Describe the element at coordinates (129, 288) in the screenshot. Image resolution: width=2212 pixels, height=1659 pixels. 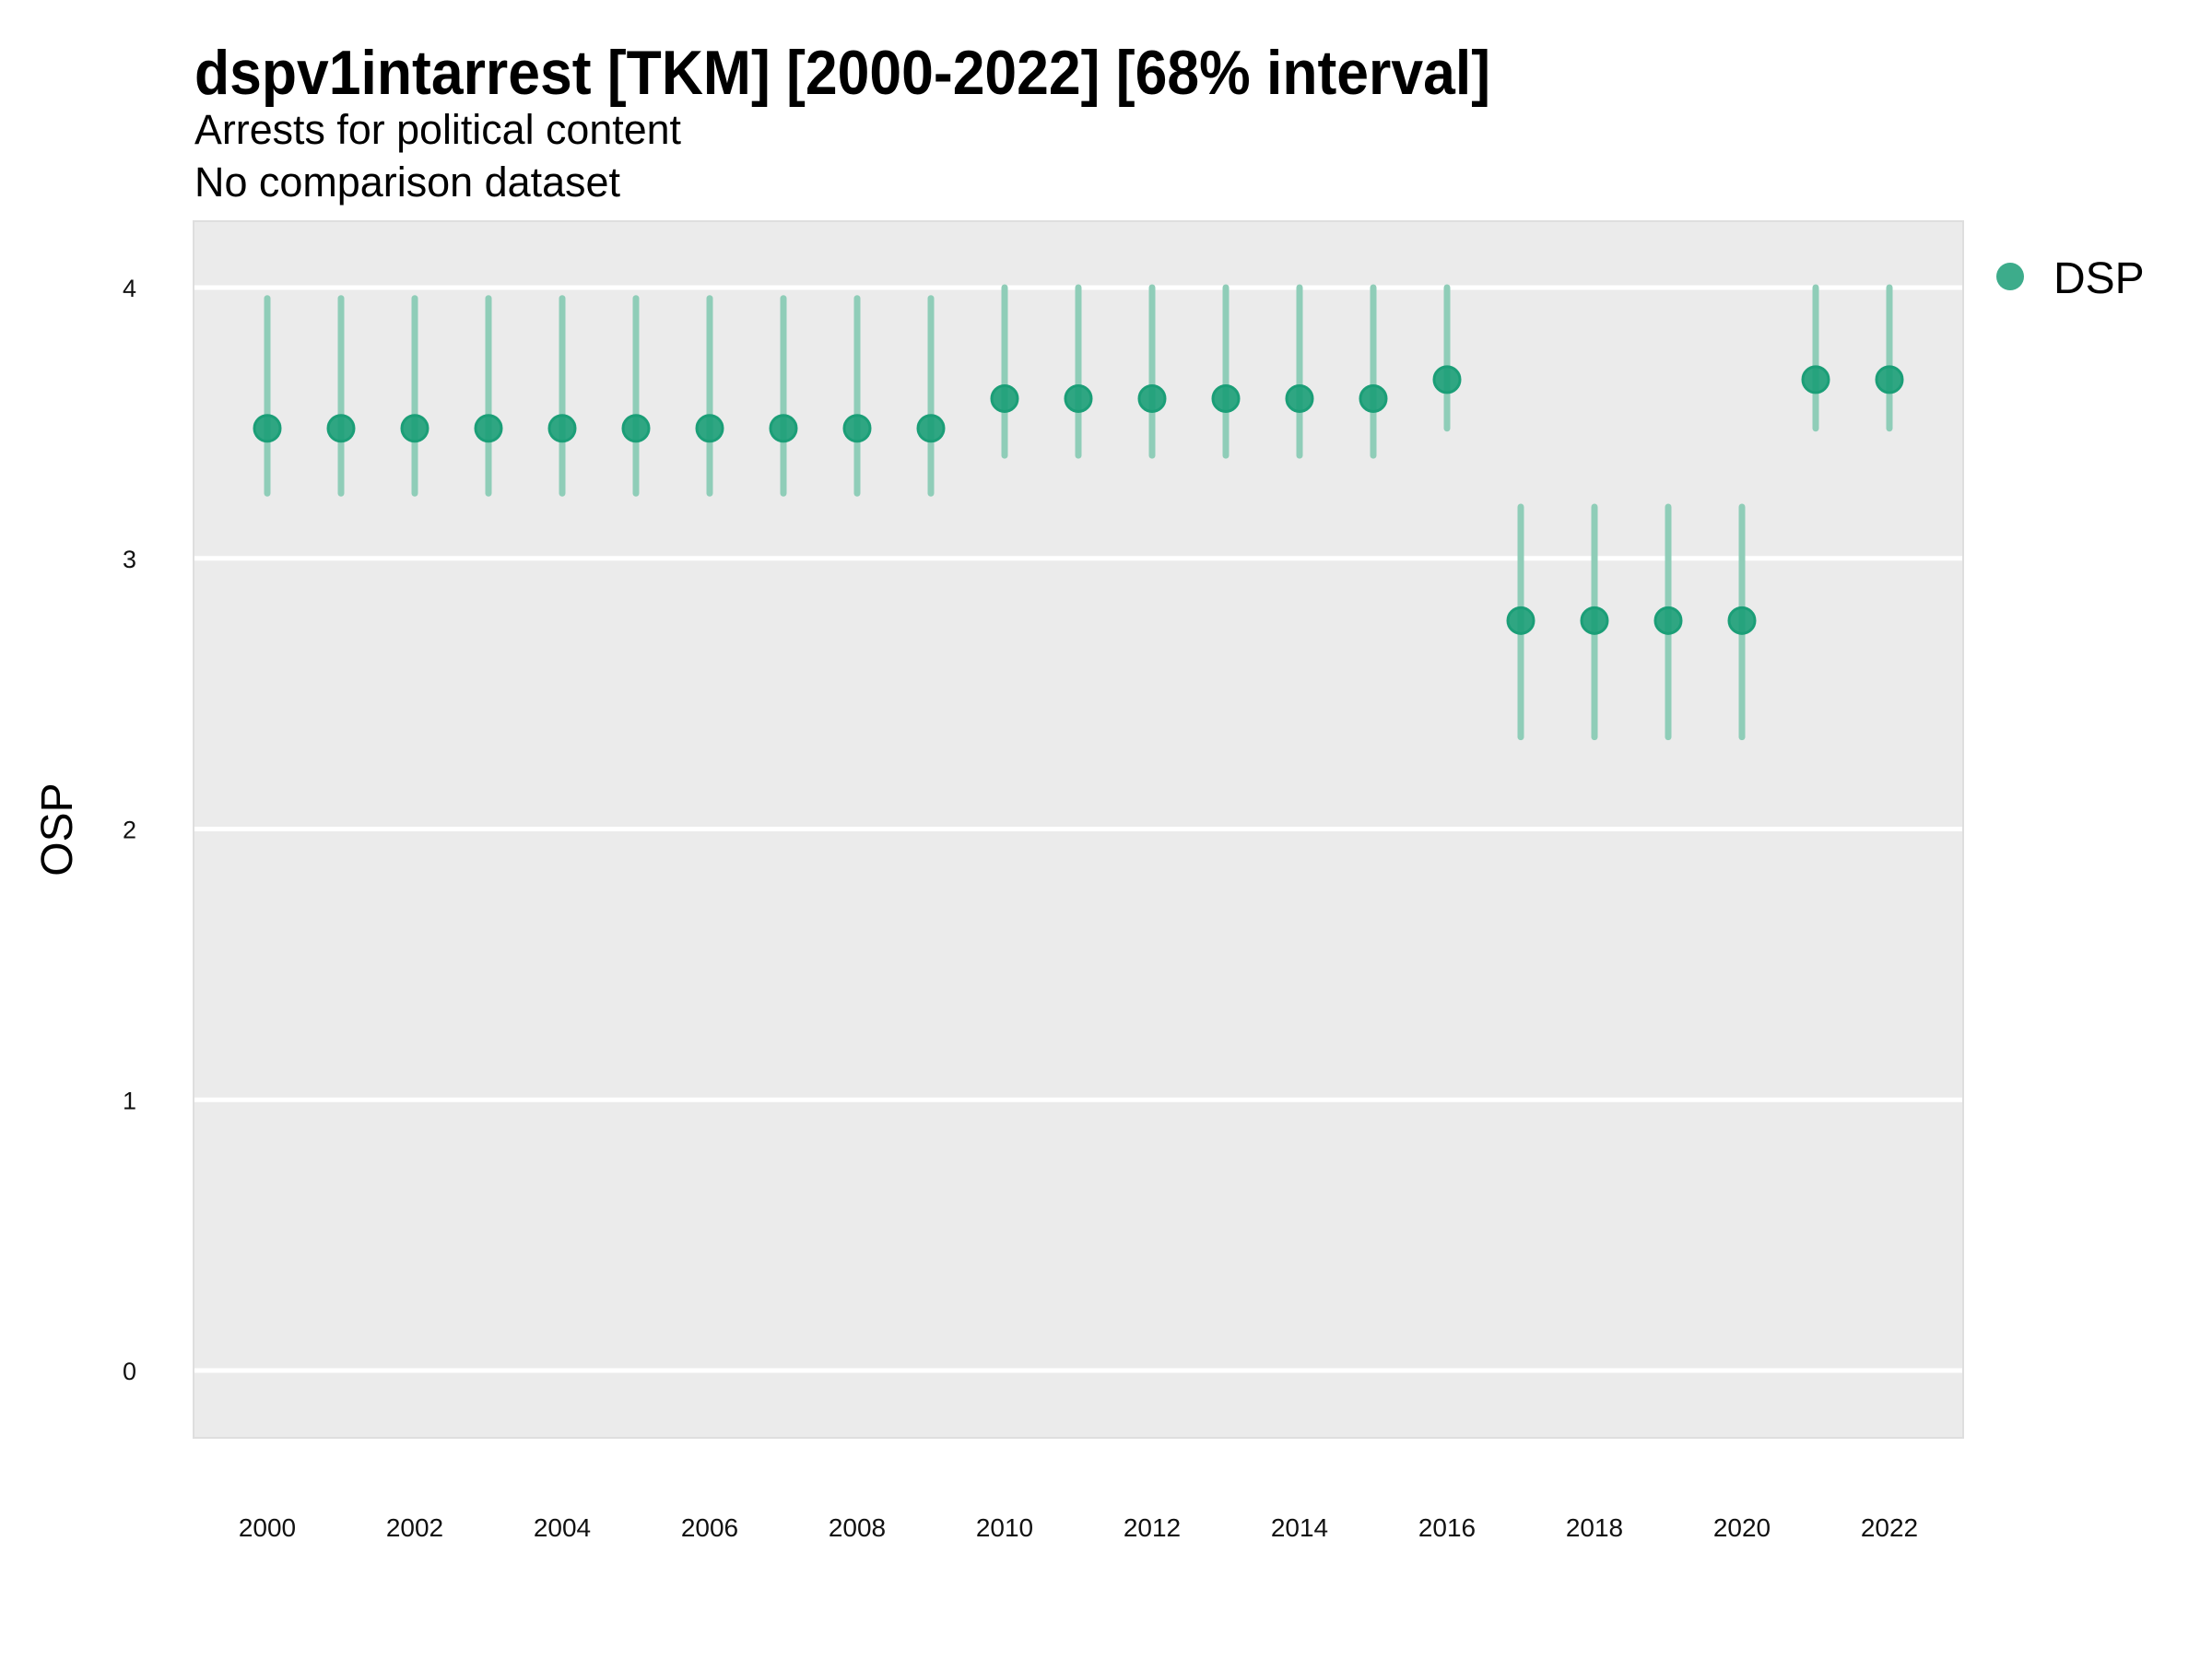
I see `y-tick-label: 4` at that location.